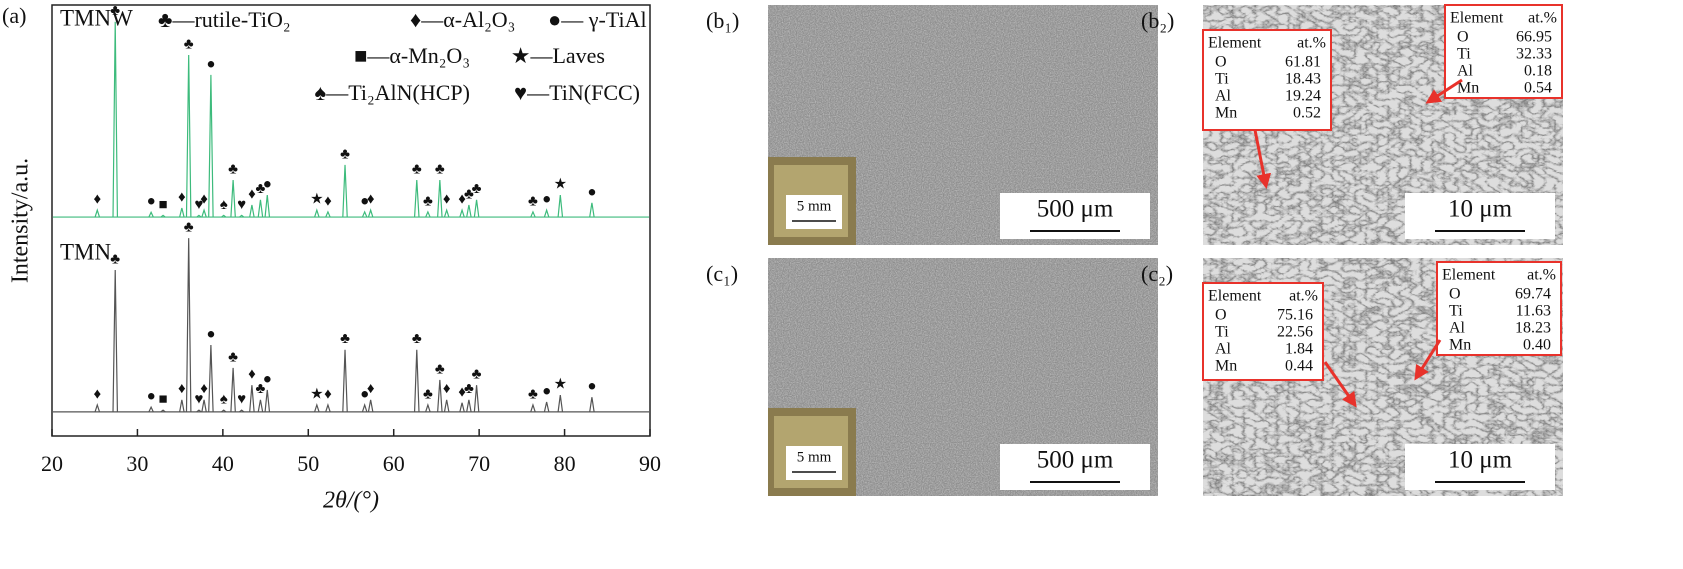 The image size is (1683, 569). I want to click on legend-entry: ★—Laves, so click(558, 55).